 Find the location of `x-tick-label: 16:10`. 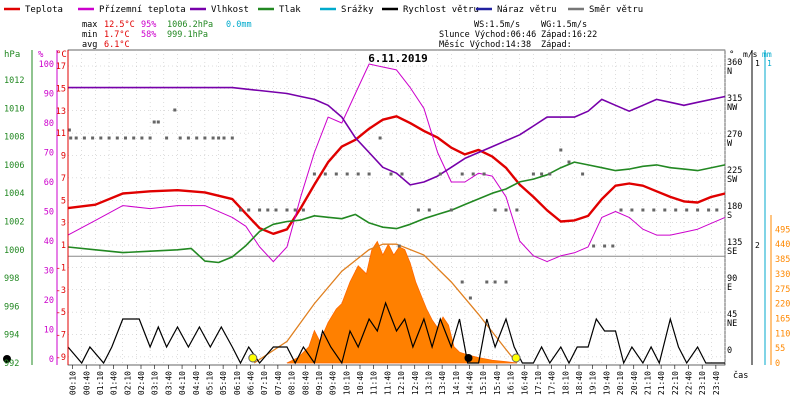

x-tick-label: 16:10 is located at coordinates (511, 383).